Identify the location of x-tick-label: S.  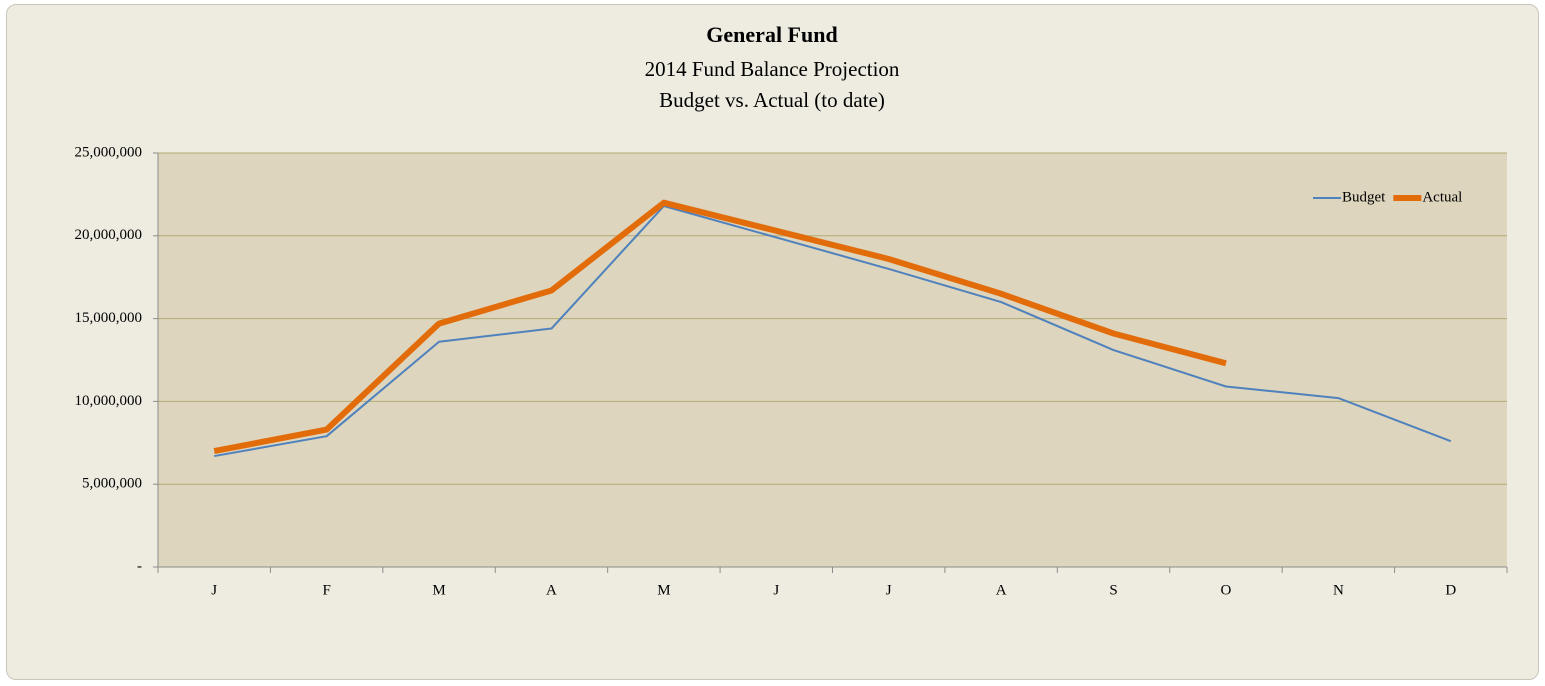
(1113, 590).